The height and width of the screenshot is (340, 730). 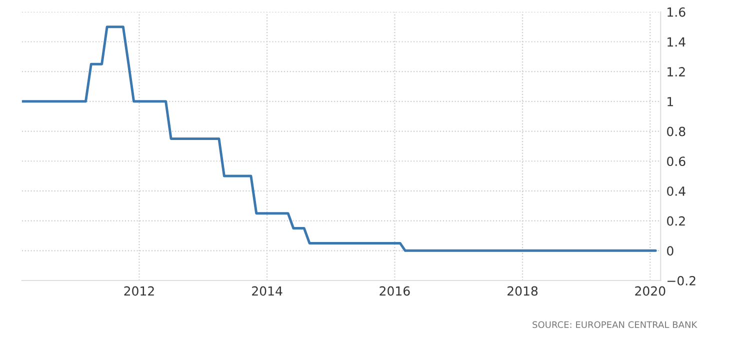 I want to click on y-tick-label: 1, so click(x=671, y=101).